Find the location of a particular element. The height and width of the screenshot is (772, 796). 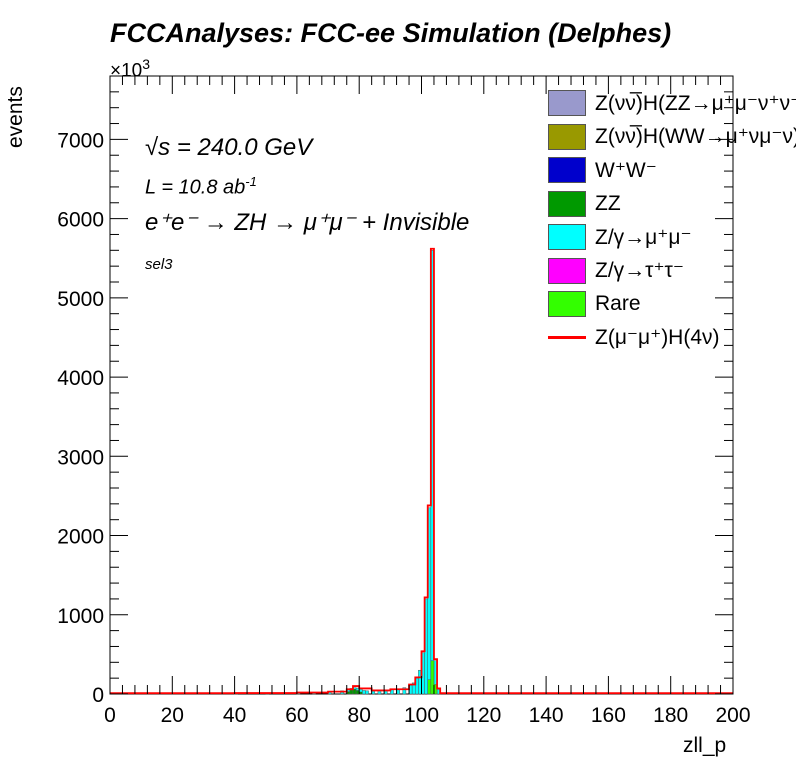

luminosity-power: -1 is located at coordinates (251, 181).